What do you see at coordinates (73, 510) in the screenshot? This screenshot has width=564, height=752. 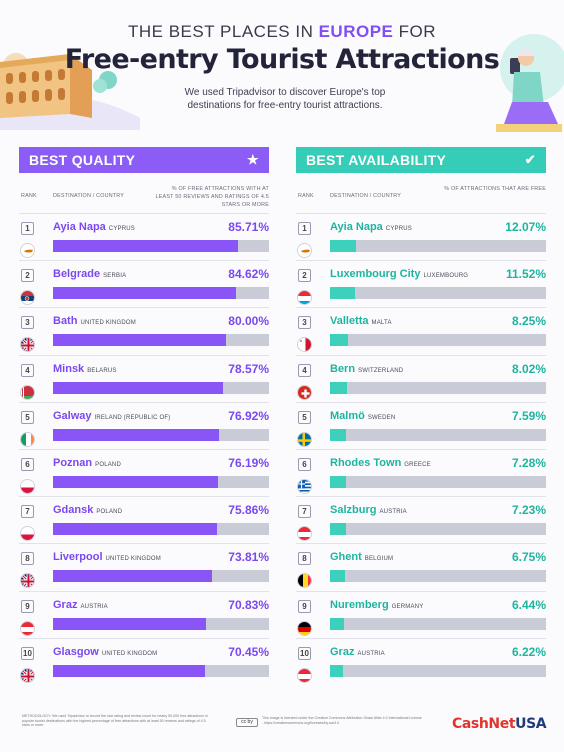 I see `city-name: Gdansk` at bounding box center [73, 510].